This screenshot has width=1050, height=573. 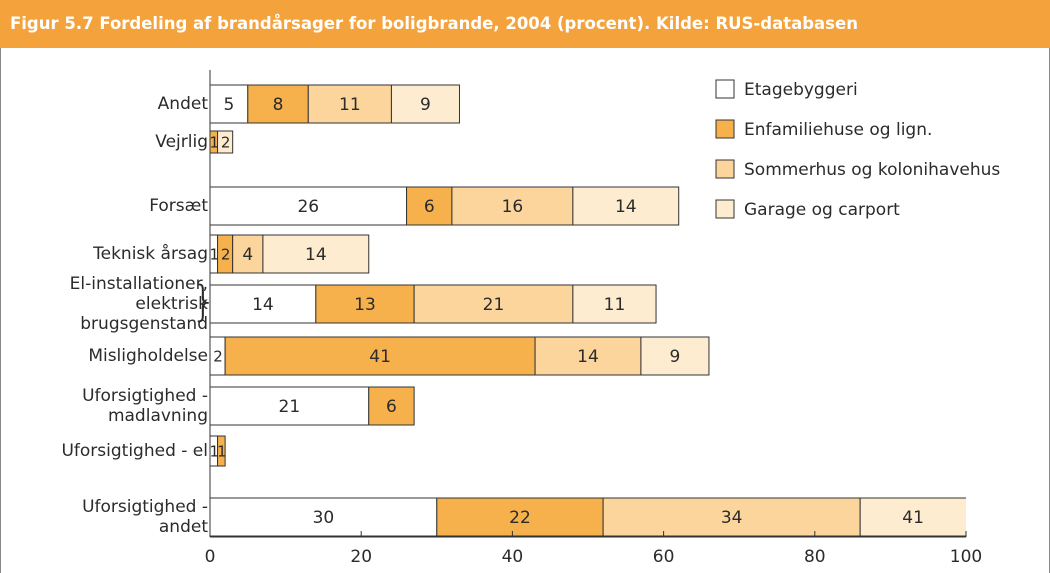 I want to click on data-label: 4, so click(x=247, y=255).